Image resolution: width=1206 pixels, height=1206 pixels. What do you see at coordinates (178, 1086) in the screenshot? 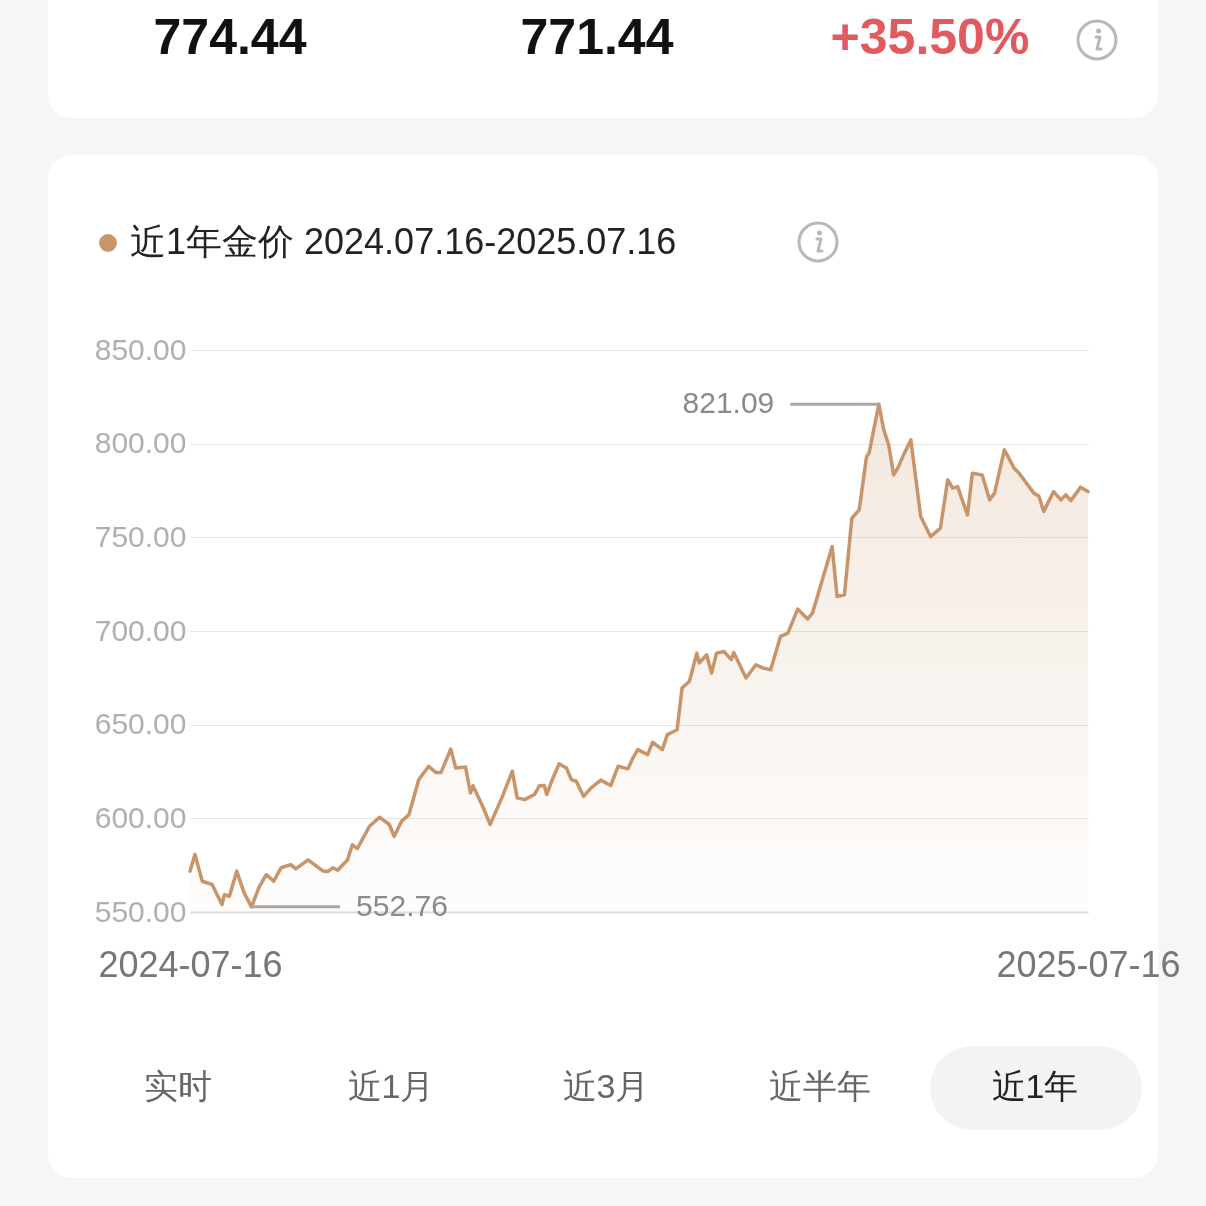
I see `text: 实时` at bounding box center [178, 1086].